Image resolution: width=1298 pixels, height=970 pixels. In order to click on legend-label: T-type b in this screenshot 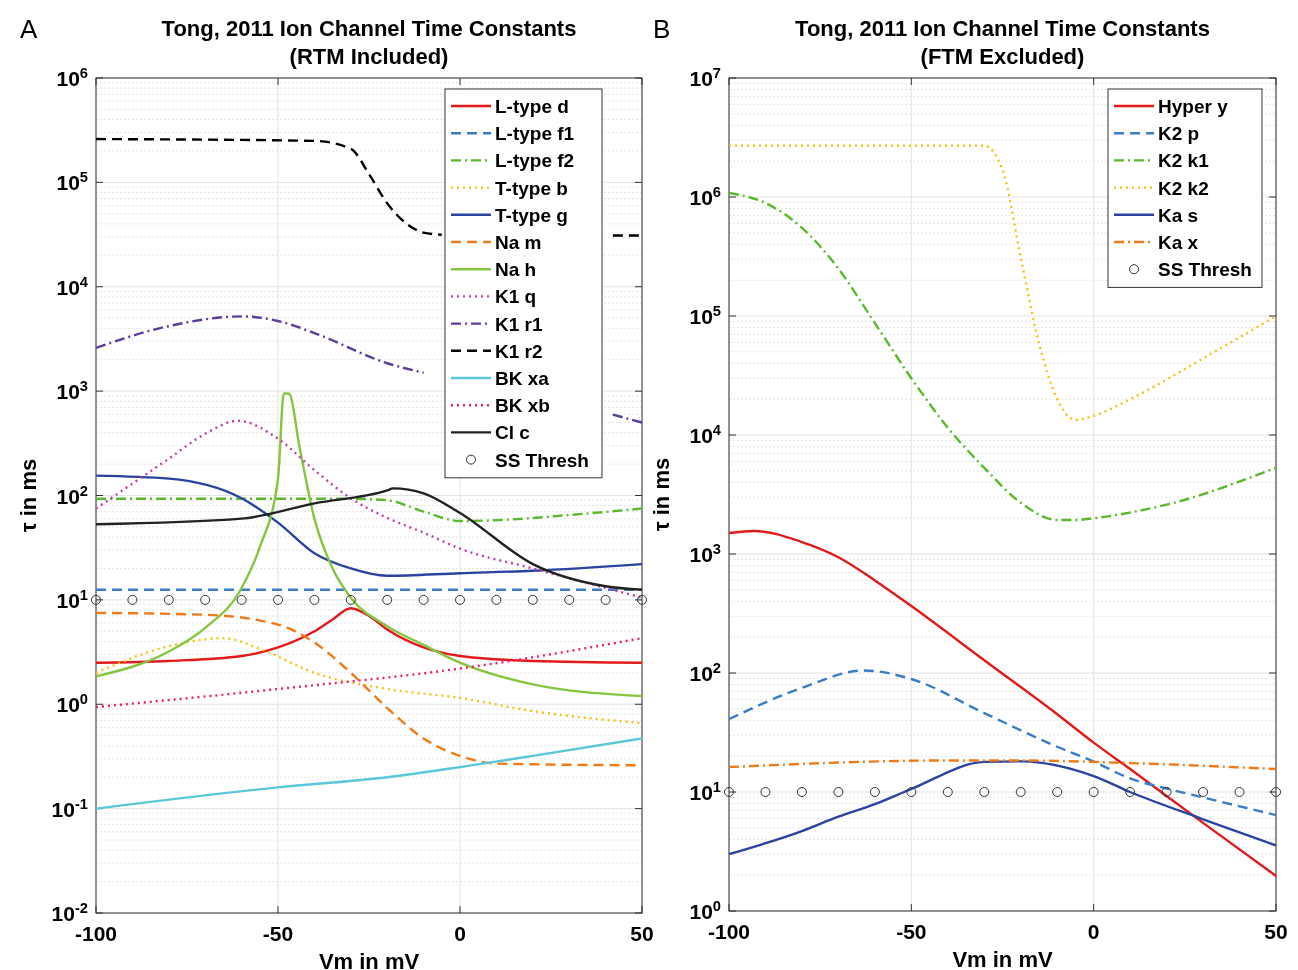, I will do `click(531, 188)`.